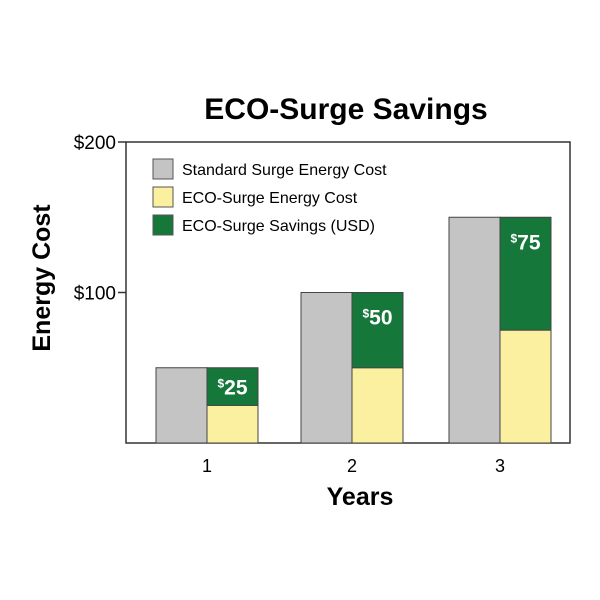 The height and width of the screenshot is (600, 600). I want to click on x-tick-label-1: 1, so click(207, 466).